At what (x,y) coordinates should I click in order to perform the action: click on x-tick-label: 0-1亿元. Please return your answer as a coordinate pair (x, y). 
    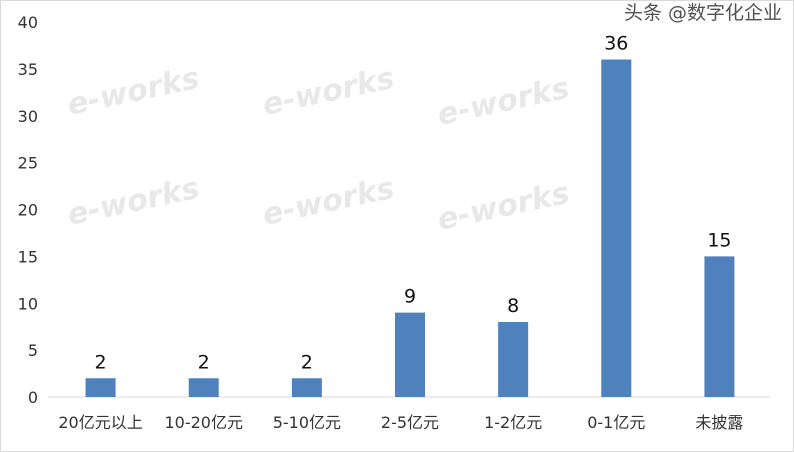
    Looking at the image, I should click on (616, 422).